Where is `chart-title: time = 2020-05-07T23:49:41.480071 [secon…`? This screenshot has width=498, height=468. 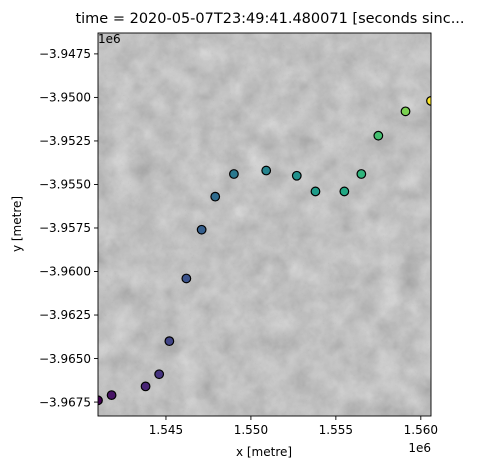
chart-title: time = 2020-05-07T23:49:41.480071 [secon… is located at coordinates (269, 19).